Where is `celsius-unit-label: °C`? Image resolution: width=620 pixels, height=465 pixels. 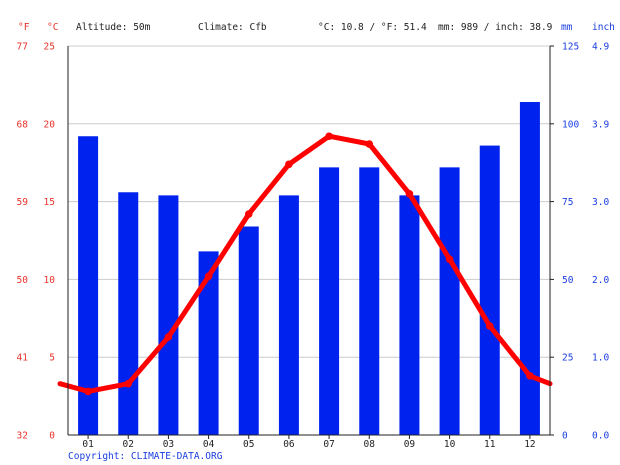 celsius-unit-label: °C is located at coordinates (52, 27).